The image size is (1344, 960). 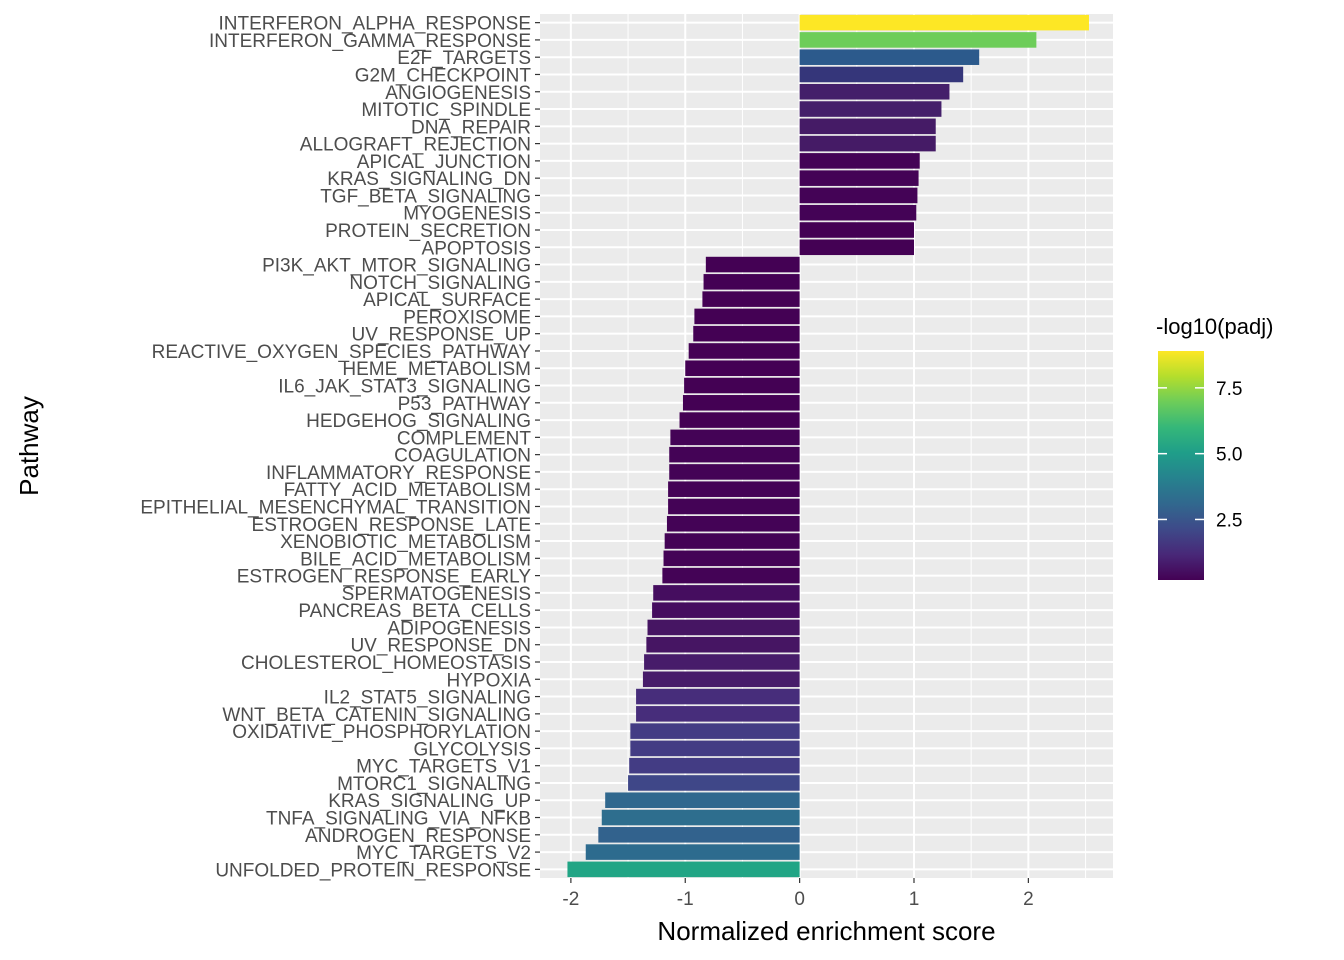 I want to click on y-tick-label: KRAS_SIGNALING_DN, so click(x=429, y=179).